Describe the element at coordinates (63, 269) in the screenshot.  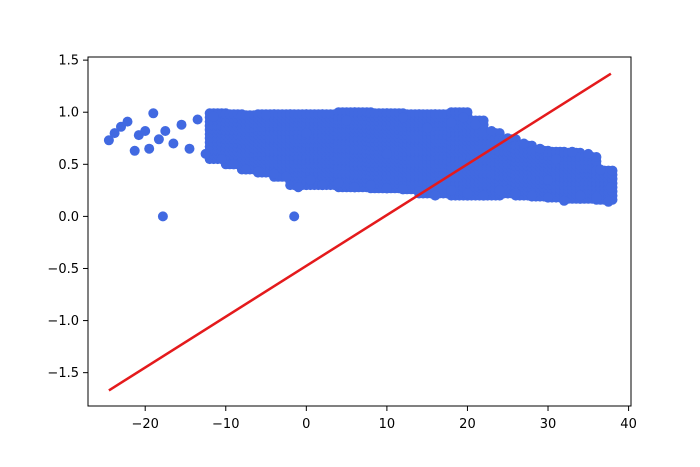
I see `y-tick-label: −0.5` at that location.